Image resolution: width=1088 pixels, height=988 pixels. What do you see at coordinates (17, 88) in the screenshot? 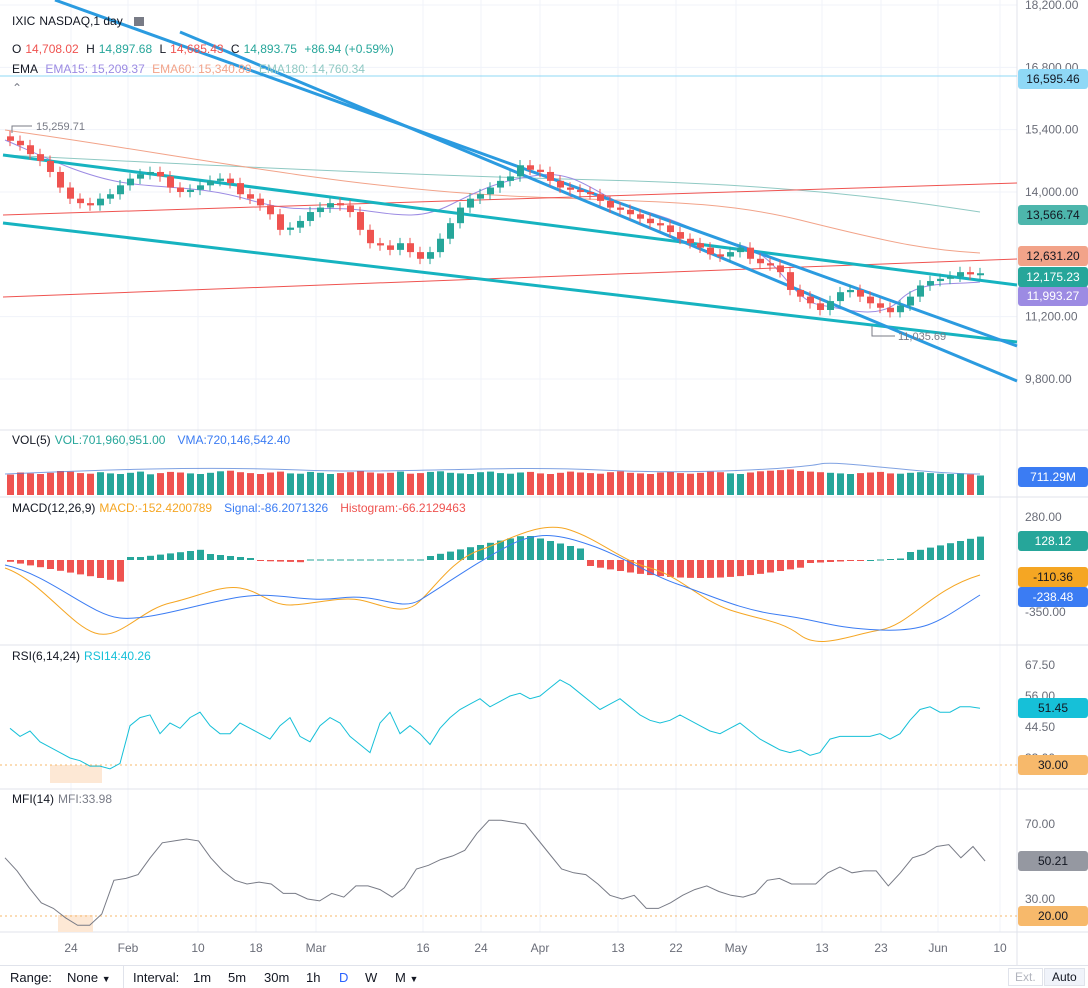
I see `collapse-legend-icon: ⌃` at bounding box center [17, 88].